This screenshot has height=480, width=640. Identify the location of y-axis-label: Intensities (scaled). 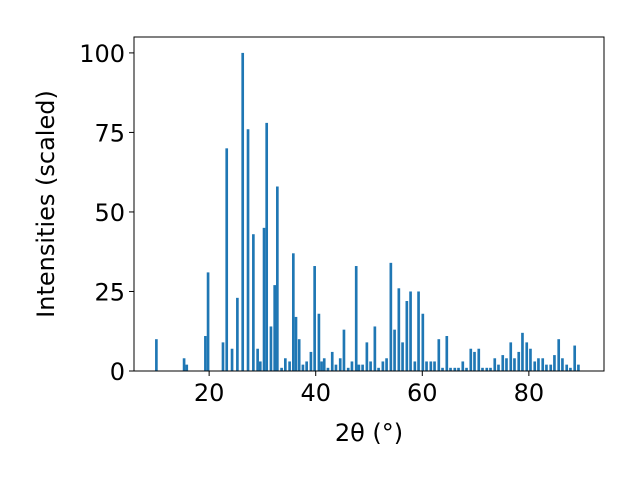
(46, 204).